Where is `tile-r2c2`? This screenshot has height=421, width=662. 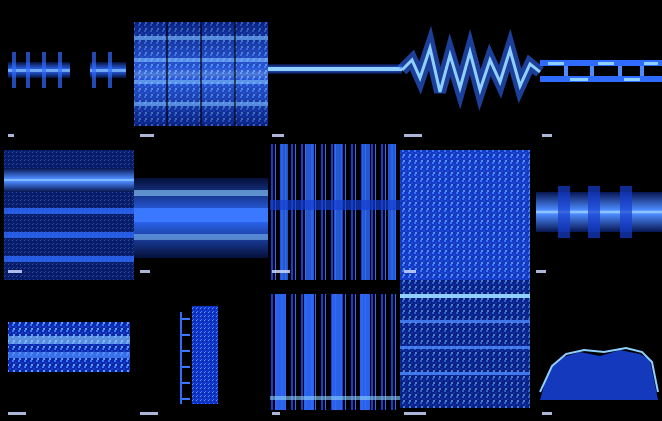
tile-r2c2 is located at coordinates (201, 218).